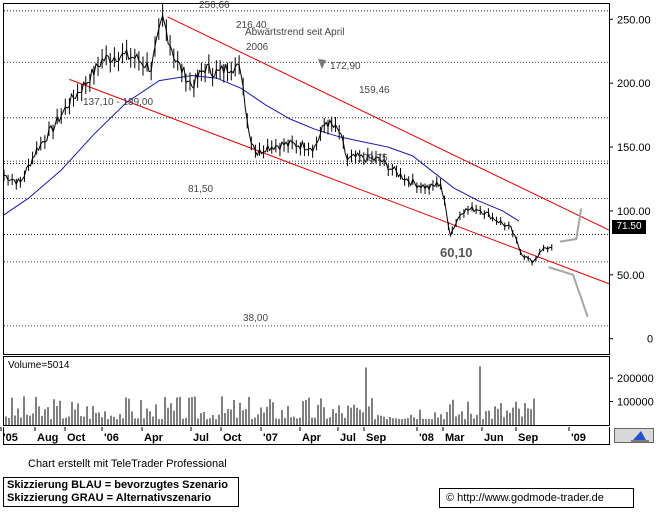 This screenshot has width=657, height=515. I want to click on level-label-2: Abwärtstrend seit April, so click(295, 32).